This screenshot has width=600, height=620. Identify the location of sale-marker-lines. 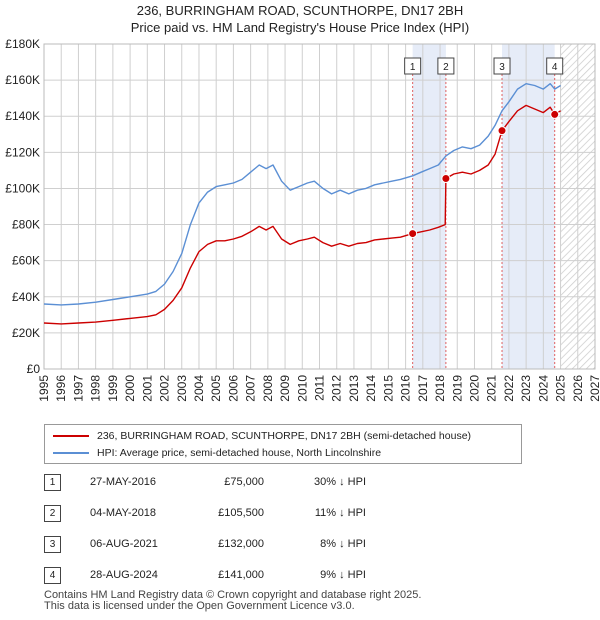
(484, 221).